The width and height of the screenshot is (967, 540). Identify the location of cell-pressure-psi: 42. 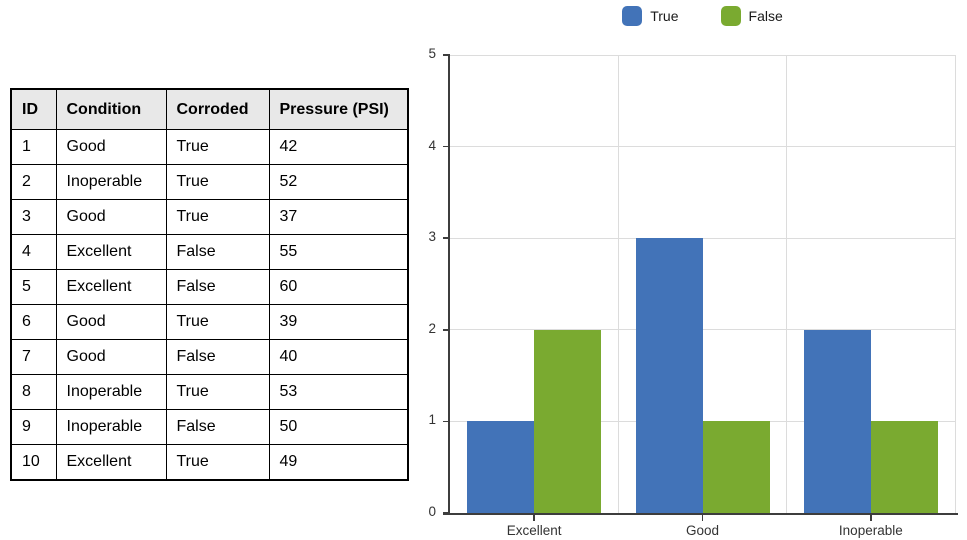
(338, 147).